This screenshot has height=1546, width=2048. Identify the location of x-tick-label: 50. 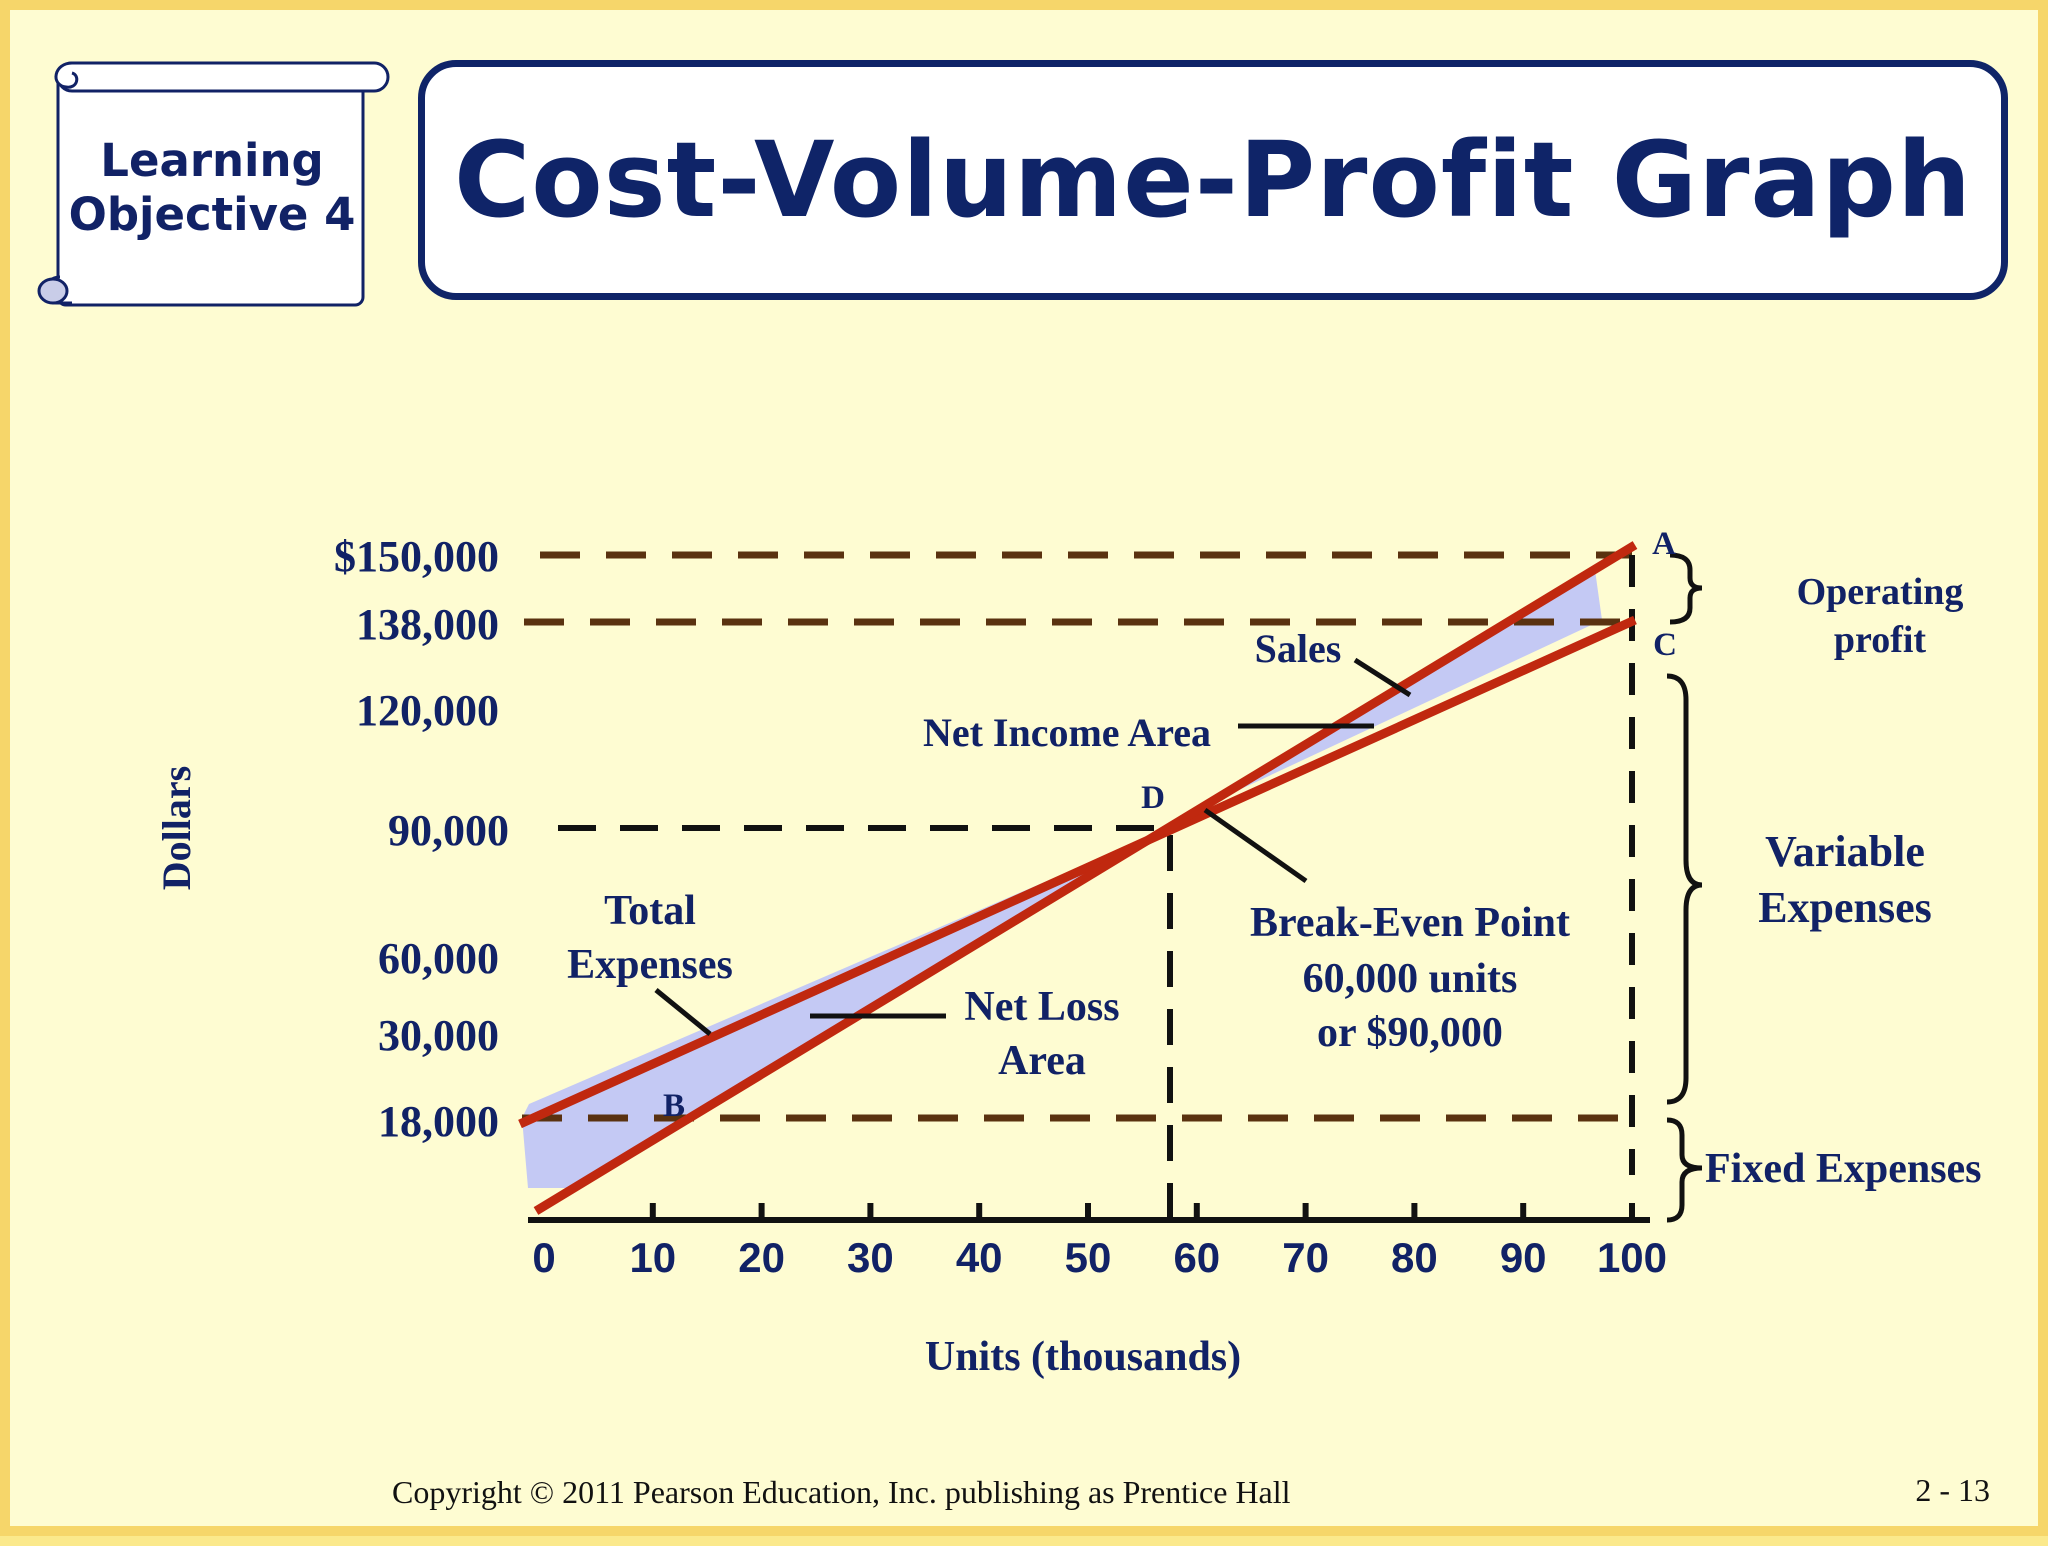
(1088, 1257).